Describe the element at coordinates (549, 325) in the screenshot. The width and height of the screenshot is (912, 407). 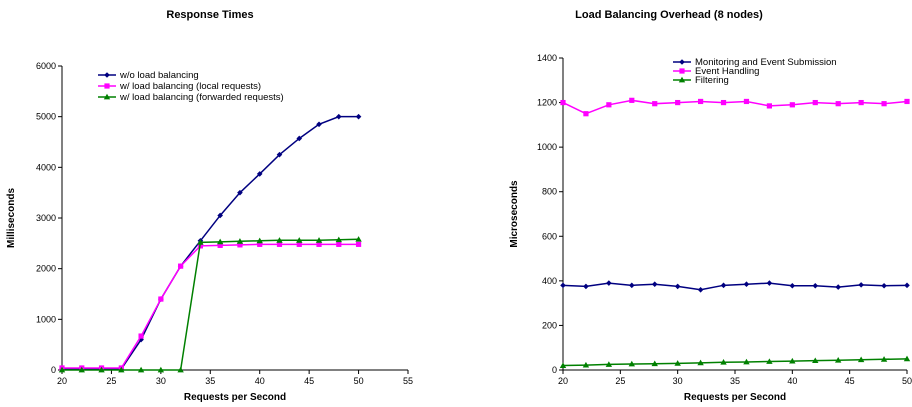
I see `y-tick-label: 200` at that location.